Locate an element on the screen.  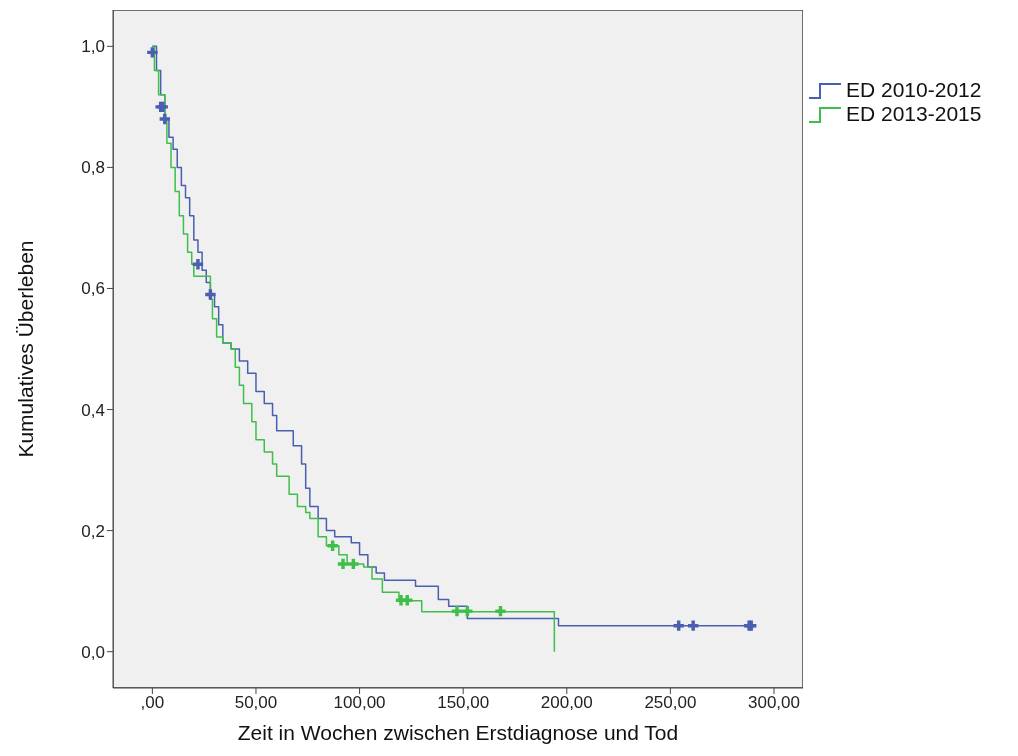
y-tick-label: 0,0 is located at coordinates (93, 652).